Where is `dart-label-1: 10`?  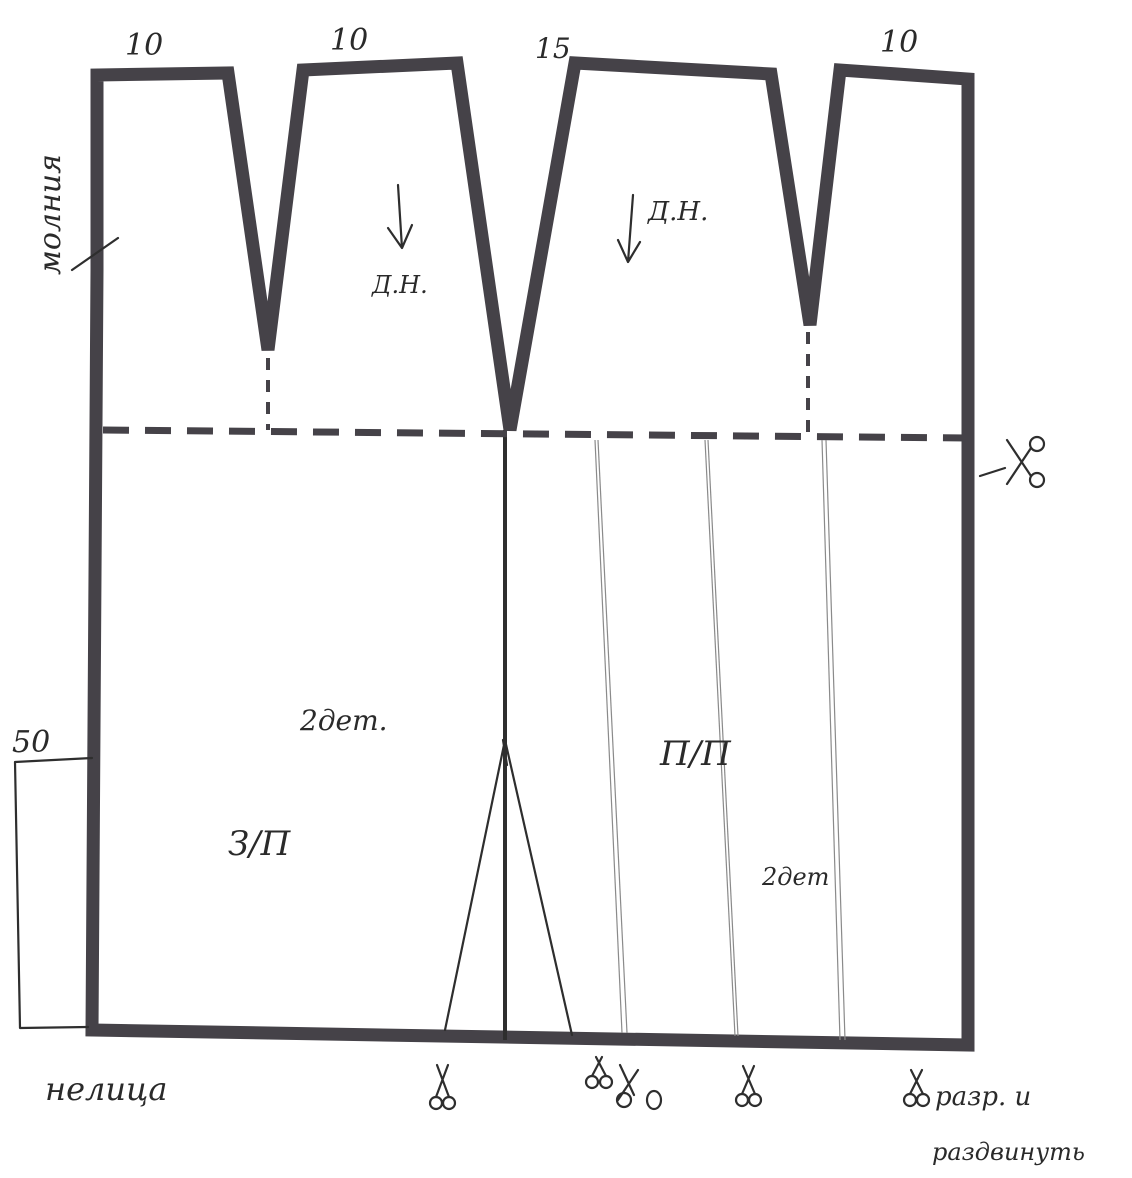 dart-label-1: 10 is located at coordinates (144, 45).